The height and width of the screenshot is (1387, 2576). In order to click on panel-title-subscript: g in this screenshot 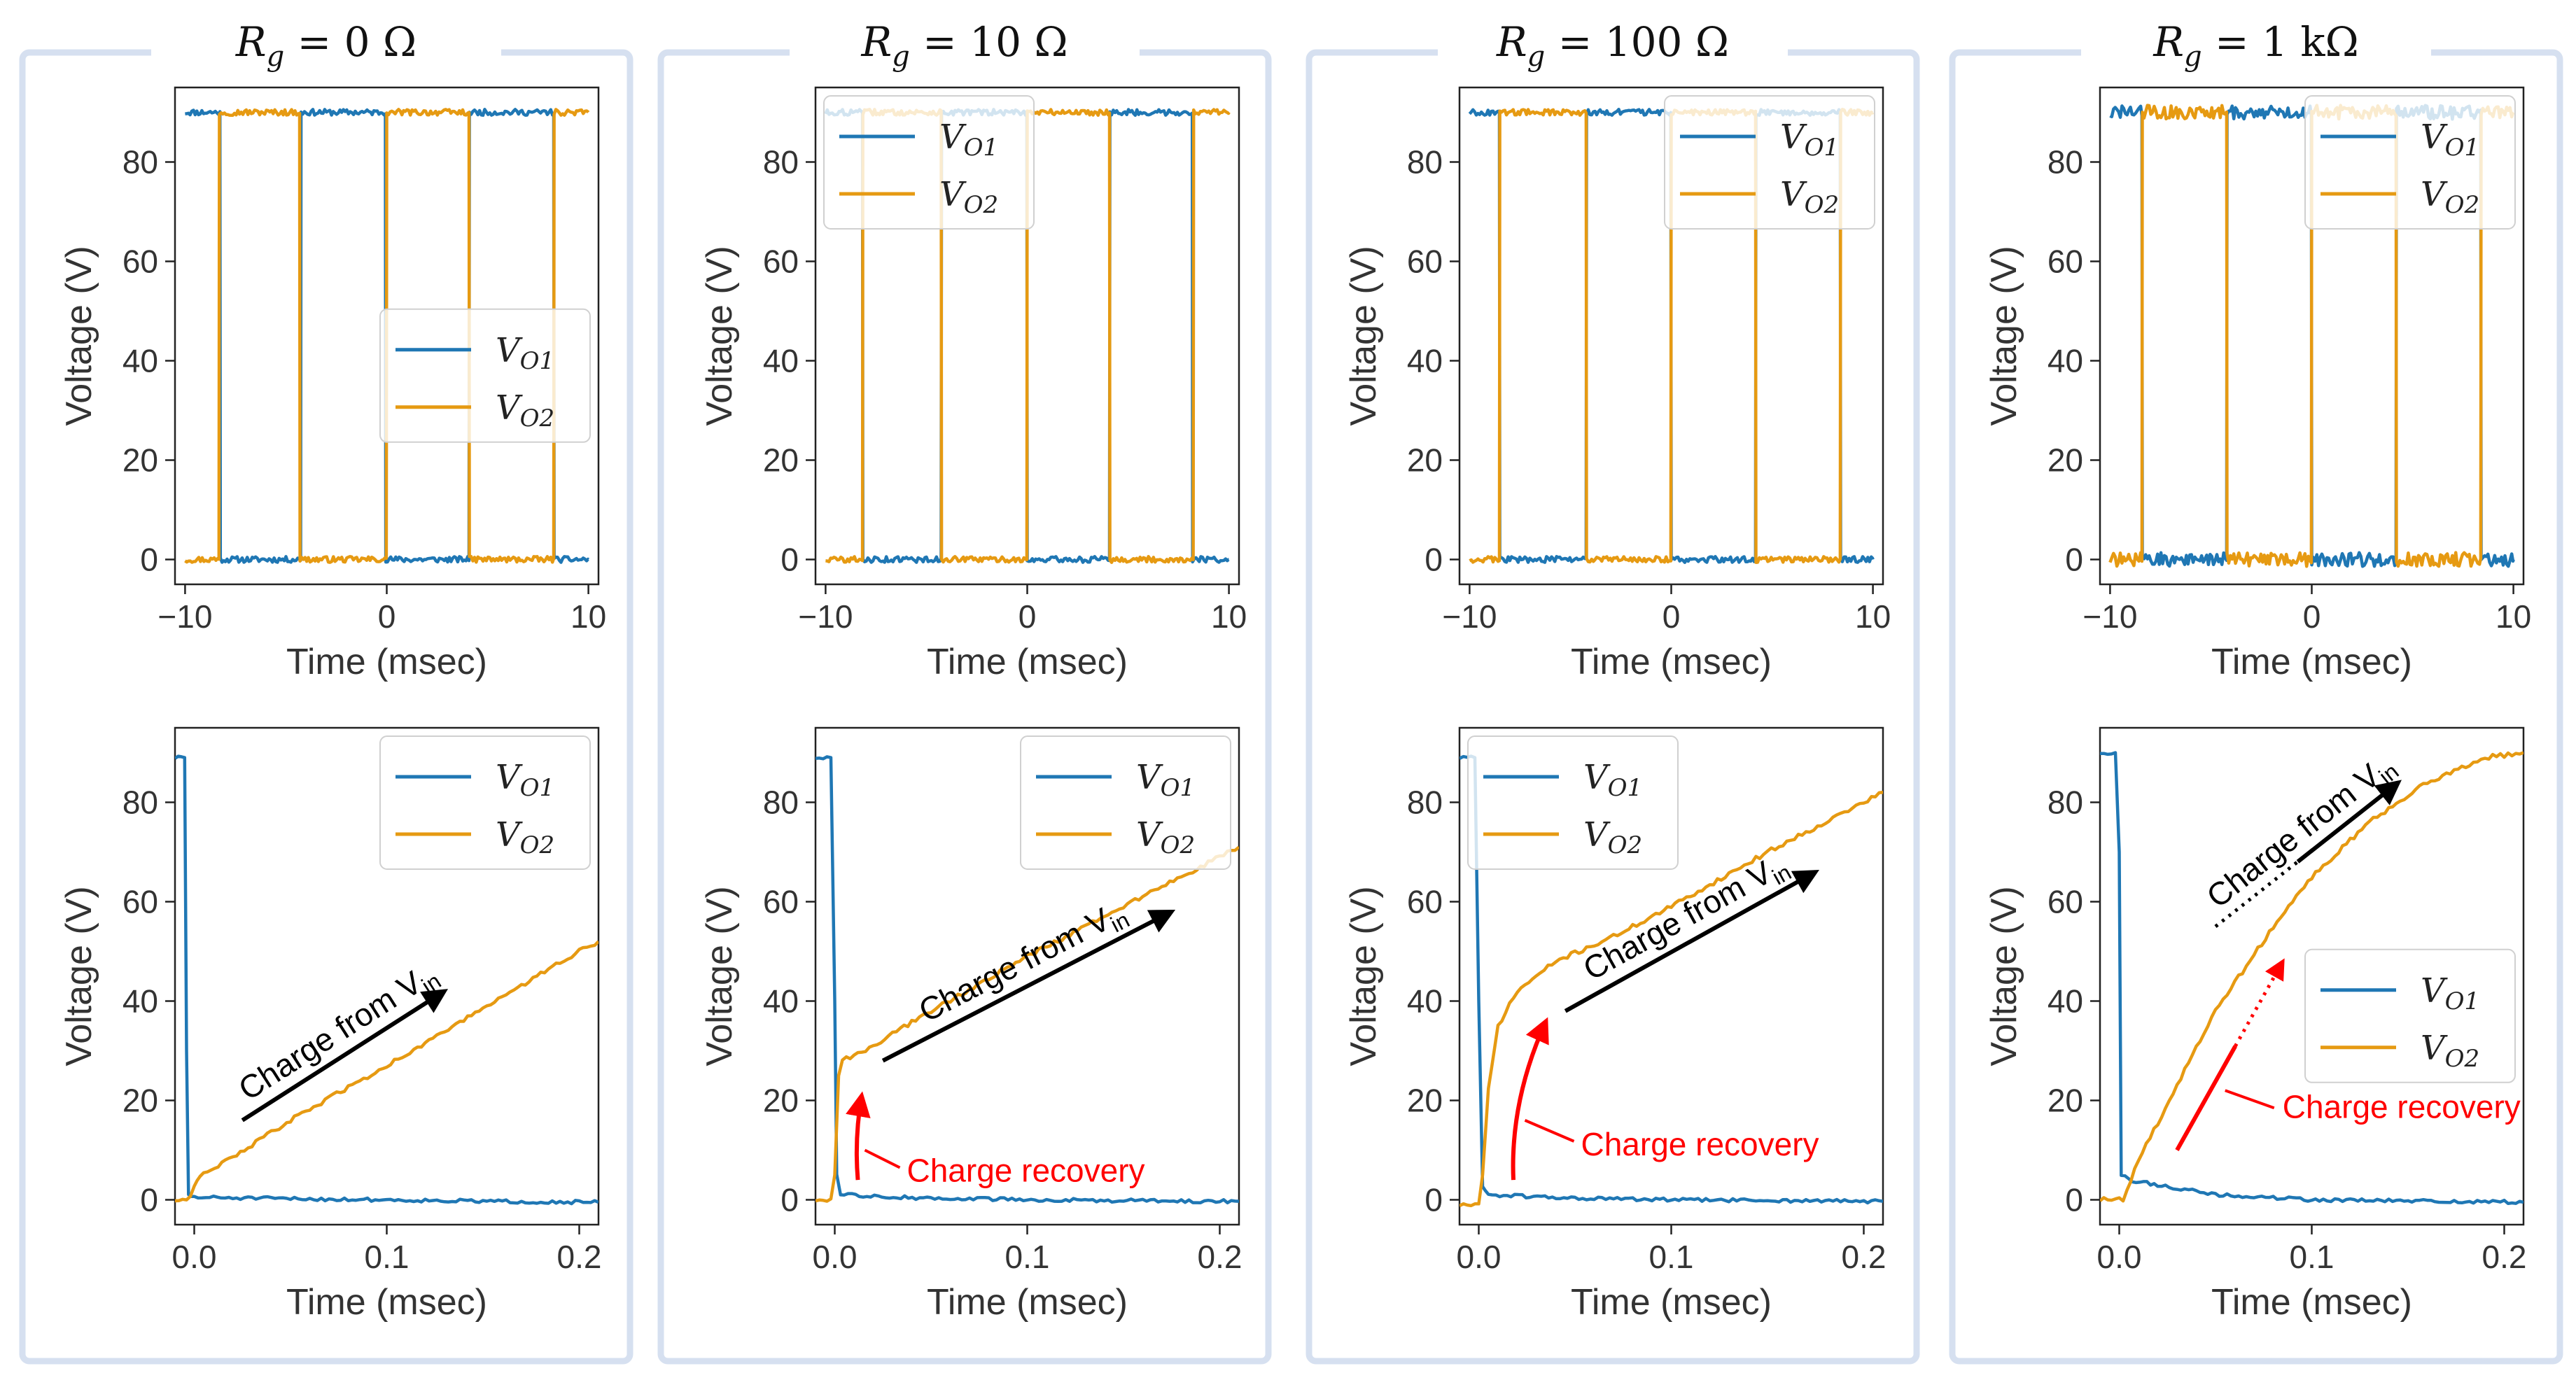, I will do `click(2193, 57)`.